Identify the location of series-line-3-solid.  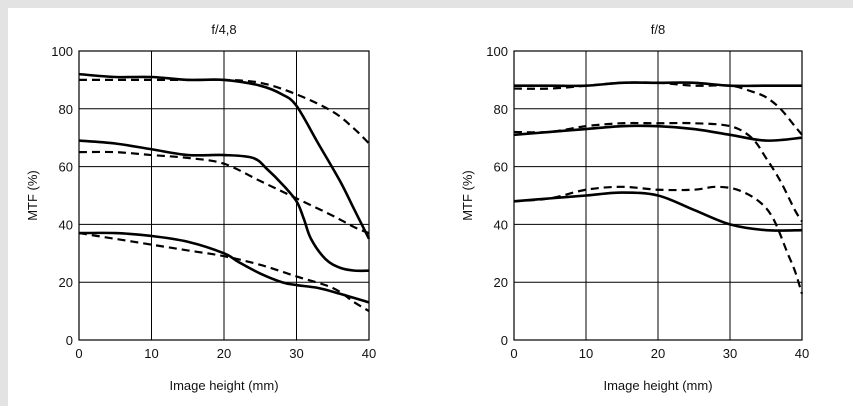
(224, 206).